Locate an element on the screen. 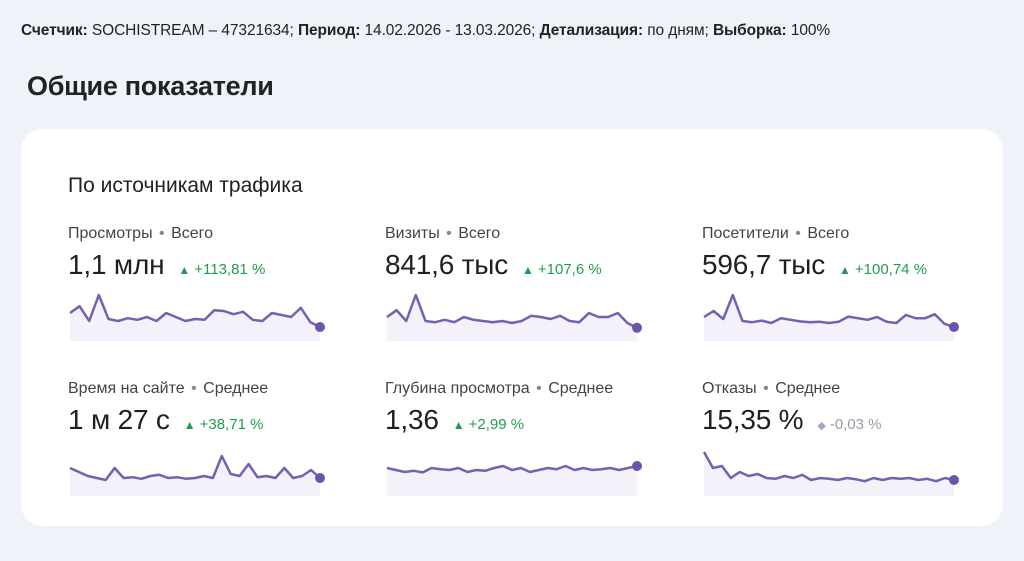 Image resolution: width=1024 pixels, height=561 pixels. metric-change: ▲ +100,74 % is located at coordinates (883, 269).